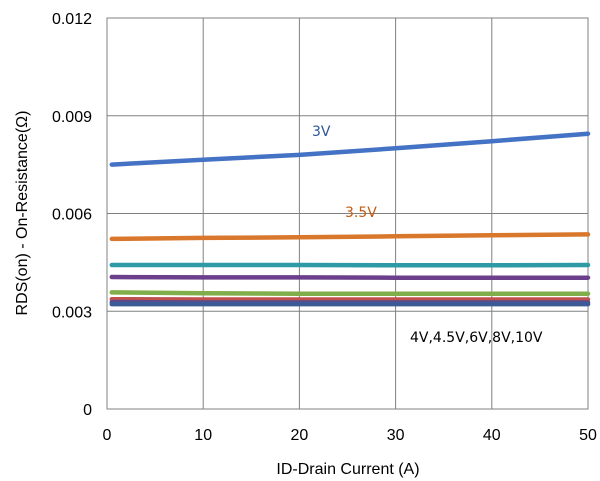  I want to click on annotation-3-5v: 3.5V, so click(361, 213).